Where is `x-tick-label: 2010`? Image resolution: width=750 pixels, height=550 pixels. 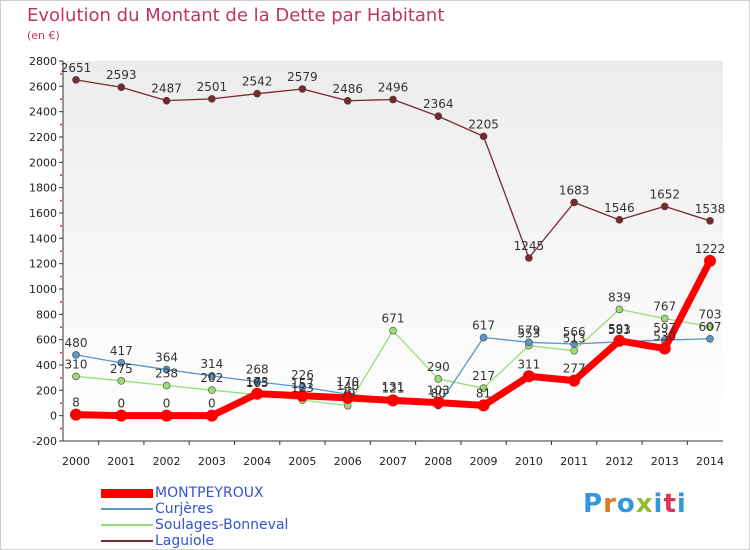
x-tick-label: 2010 is located at coordinates (529, 461).